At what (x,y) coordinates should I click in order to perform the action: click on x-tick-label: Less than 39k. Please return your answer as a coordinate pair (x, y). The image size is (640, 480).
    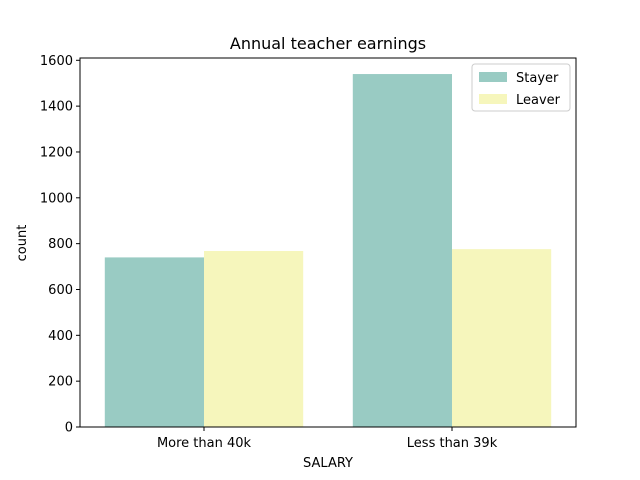
    Looking at the image, I should click on (452, 443).